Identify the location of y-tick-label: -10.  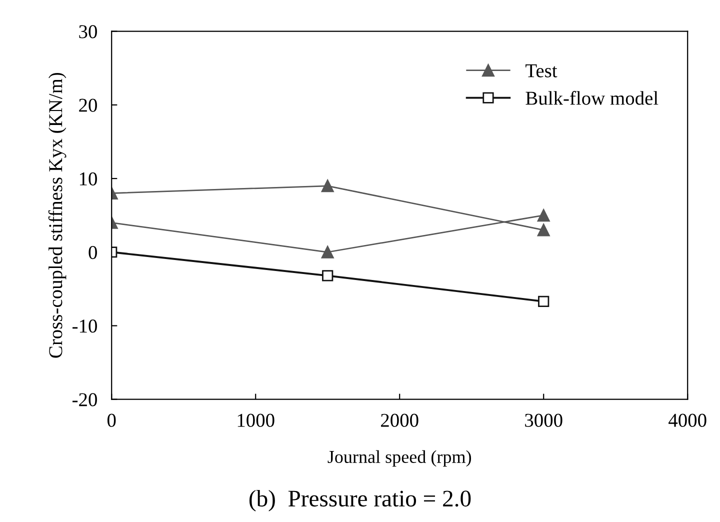
(84, 326).